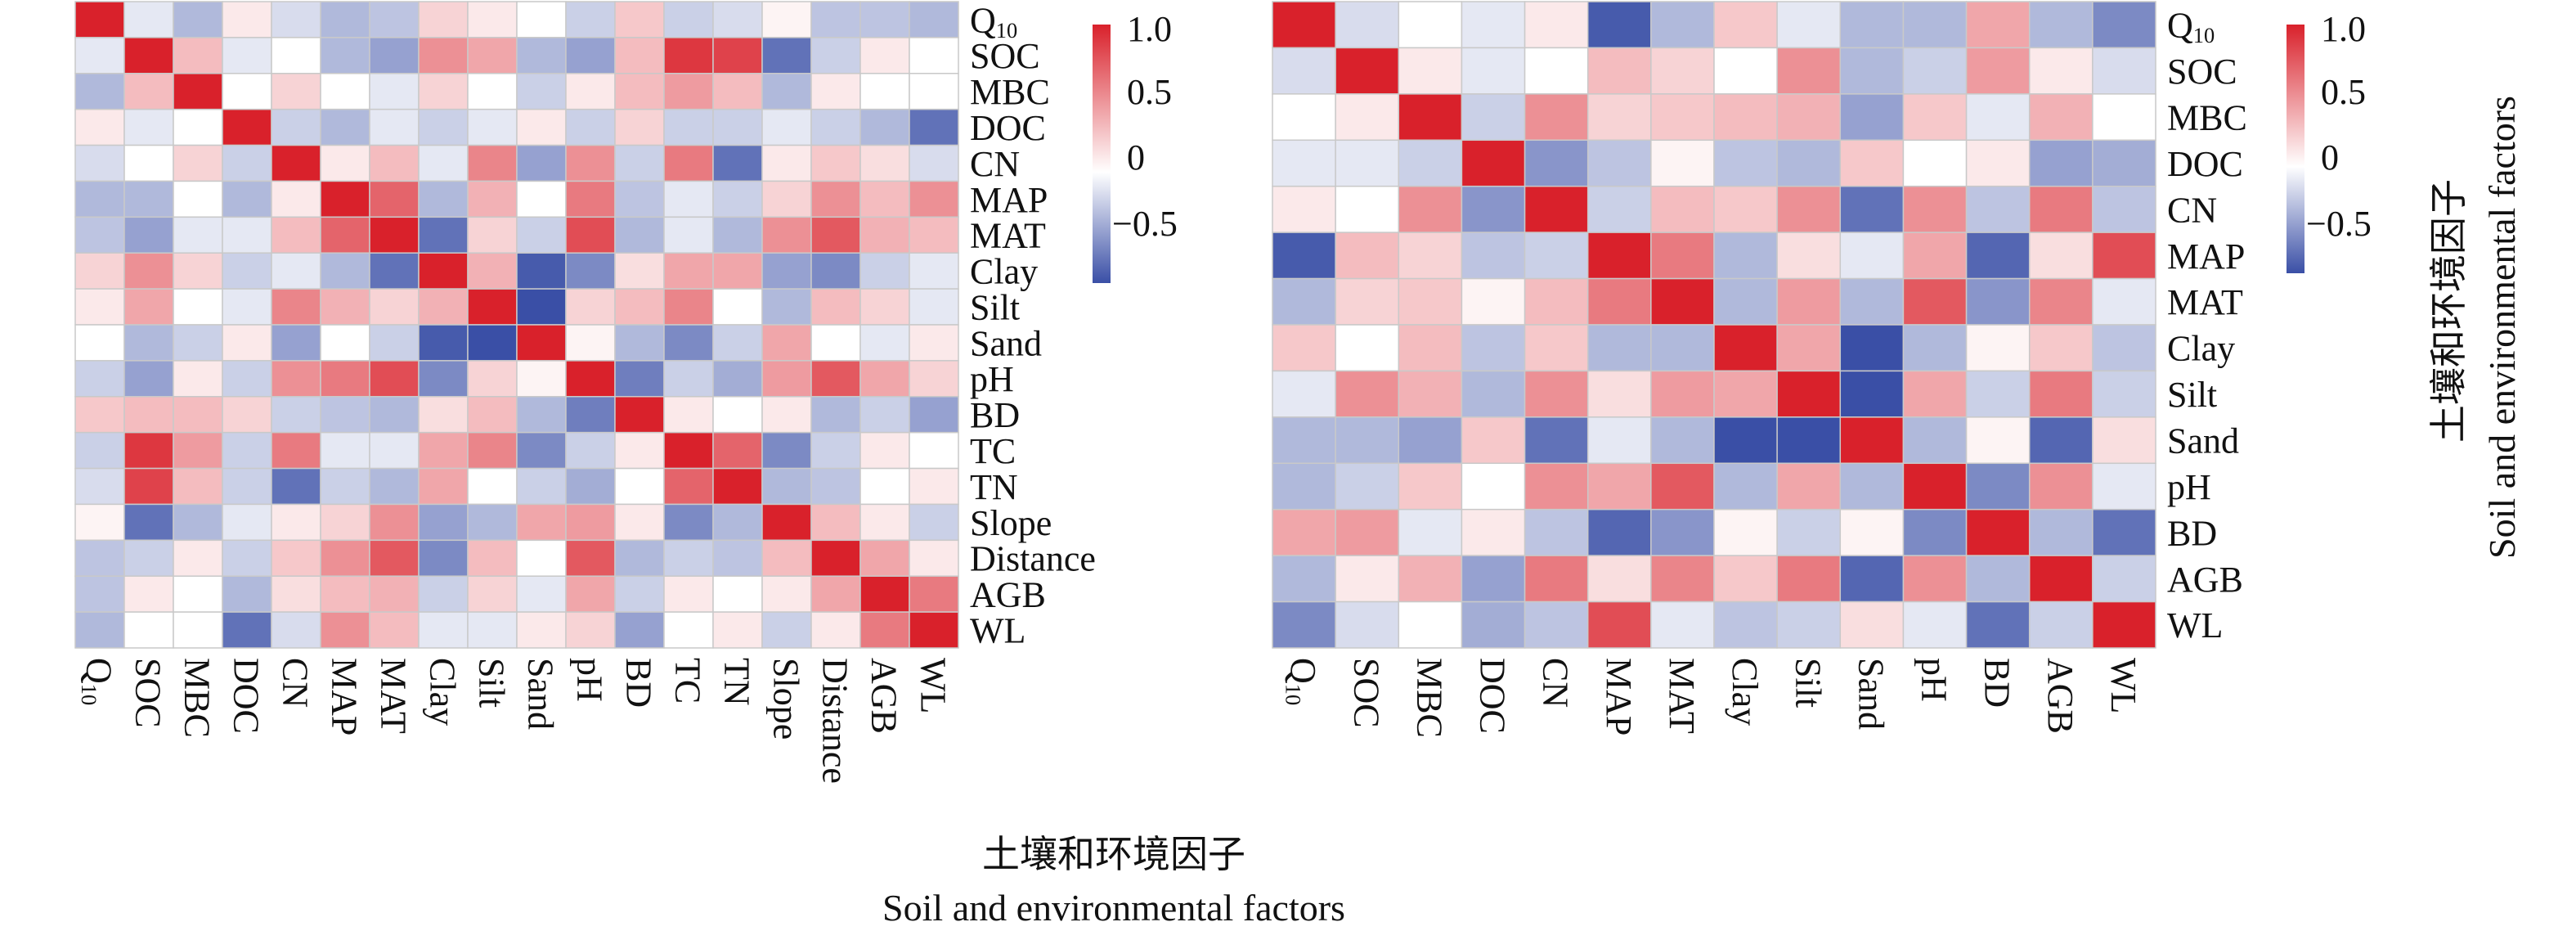 The image size is (2576, 940). What do you see at coordinates (541, 486) in the screenshot?
I see `cell-tn-sand` at bounding box center [541, 486].